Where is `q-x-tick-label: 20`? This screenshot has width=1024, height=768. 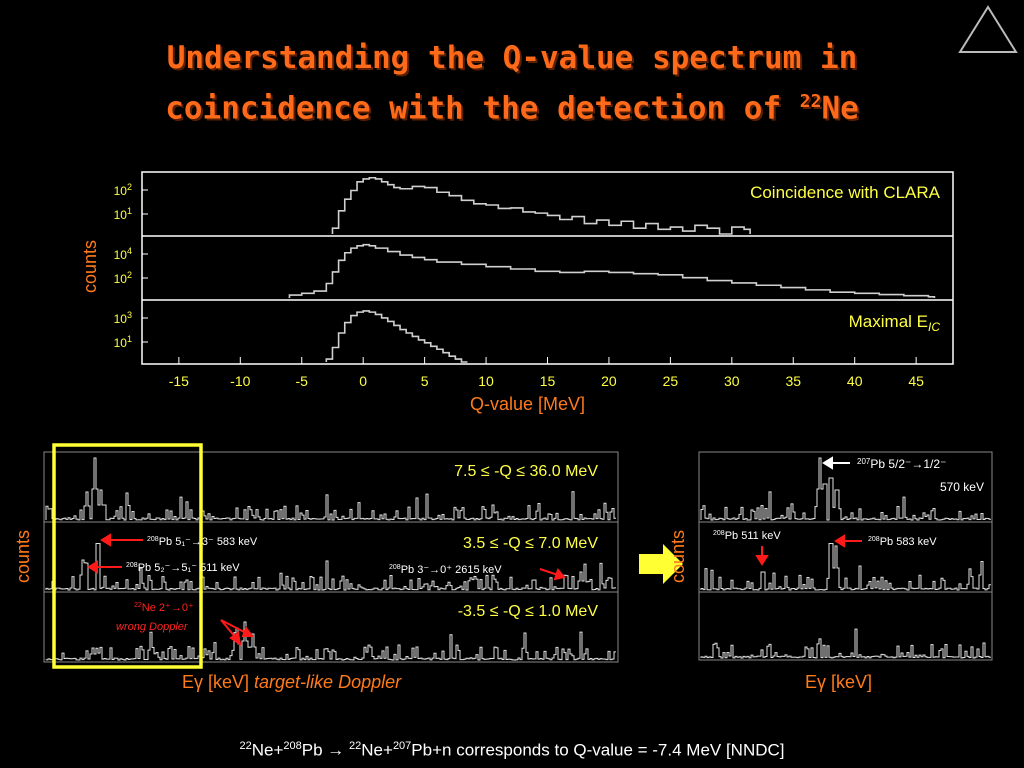
q-x-tick-label: 20 is located at coordinates (609, 381).